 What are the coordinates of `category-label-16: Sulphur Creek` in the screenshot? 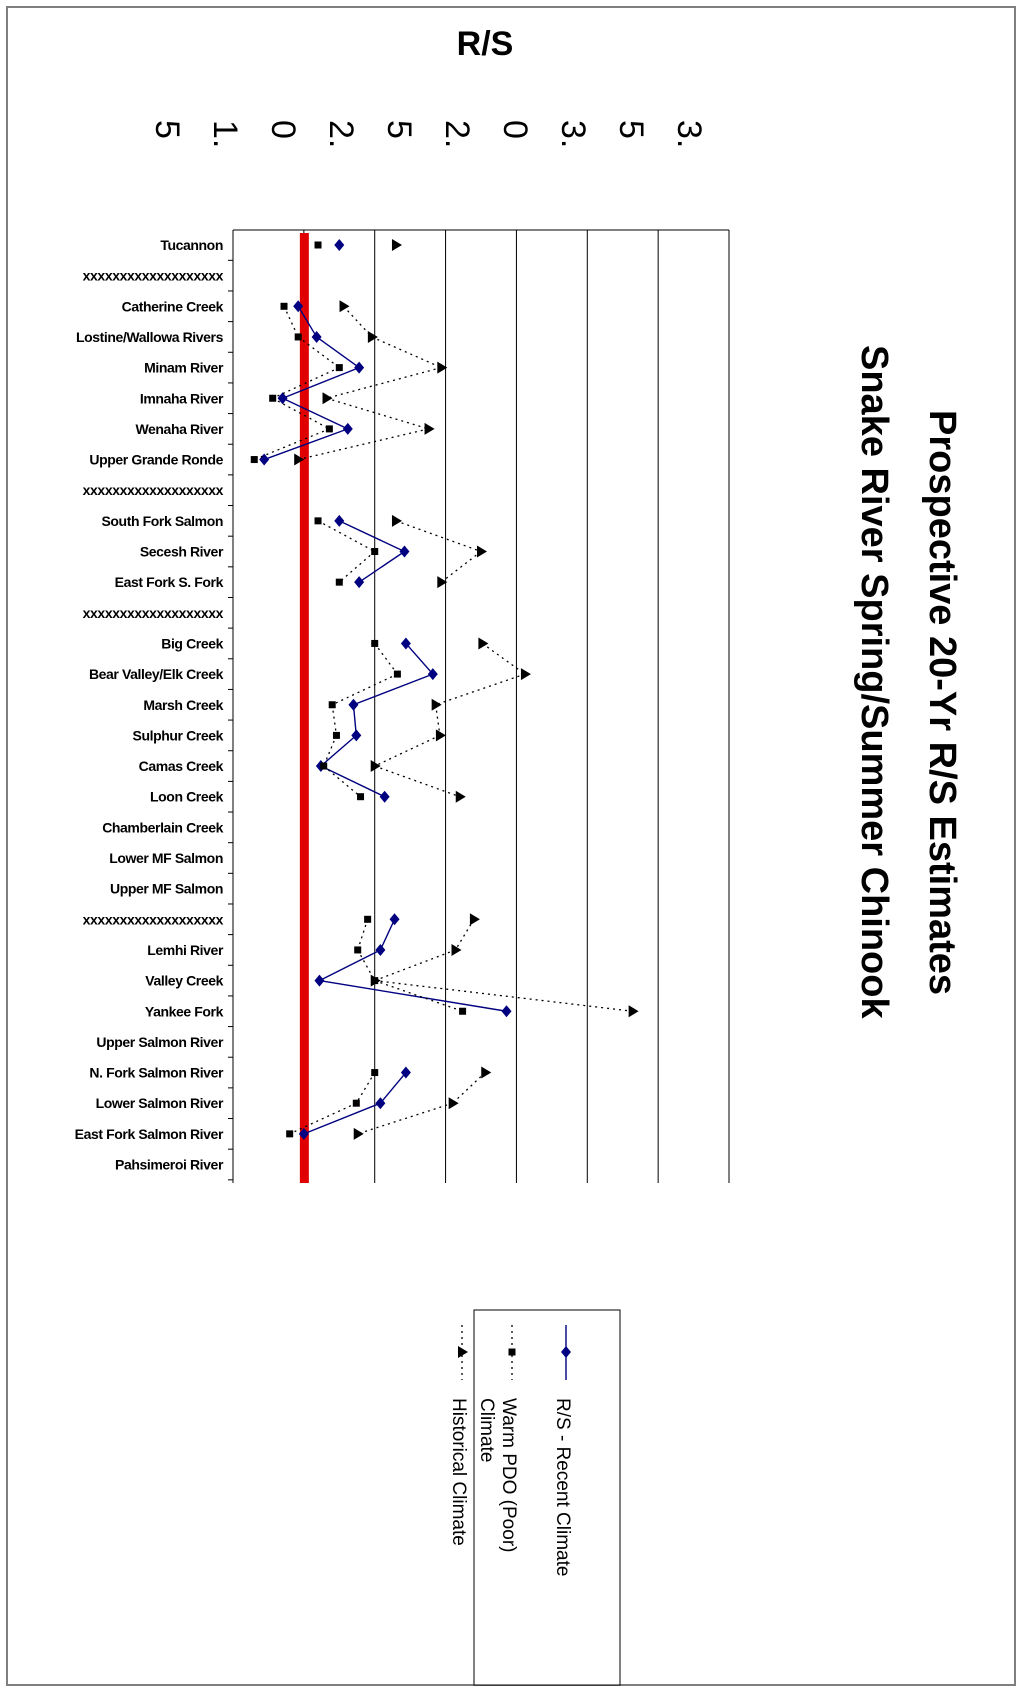 It's located at (178, 735).